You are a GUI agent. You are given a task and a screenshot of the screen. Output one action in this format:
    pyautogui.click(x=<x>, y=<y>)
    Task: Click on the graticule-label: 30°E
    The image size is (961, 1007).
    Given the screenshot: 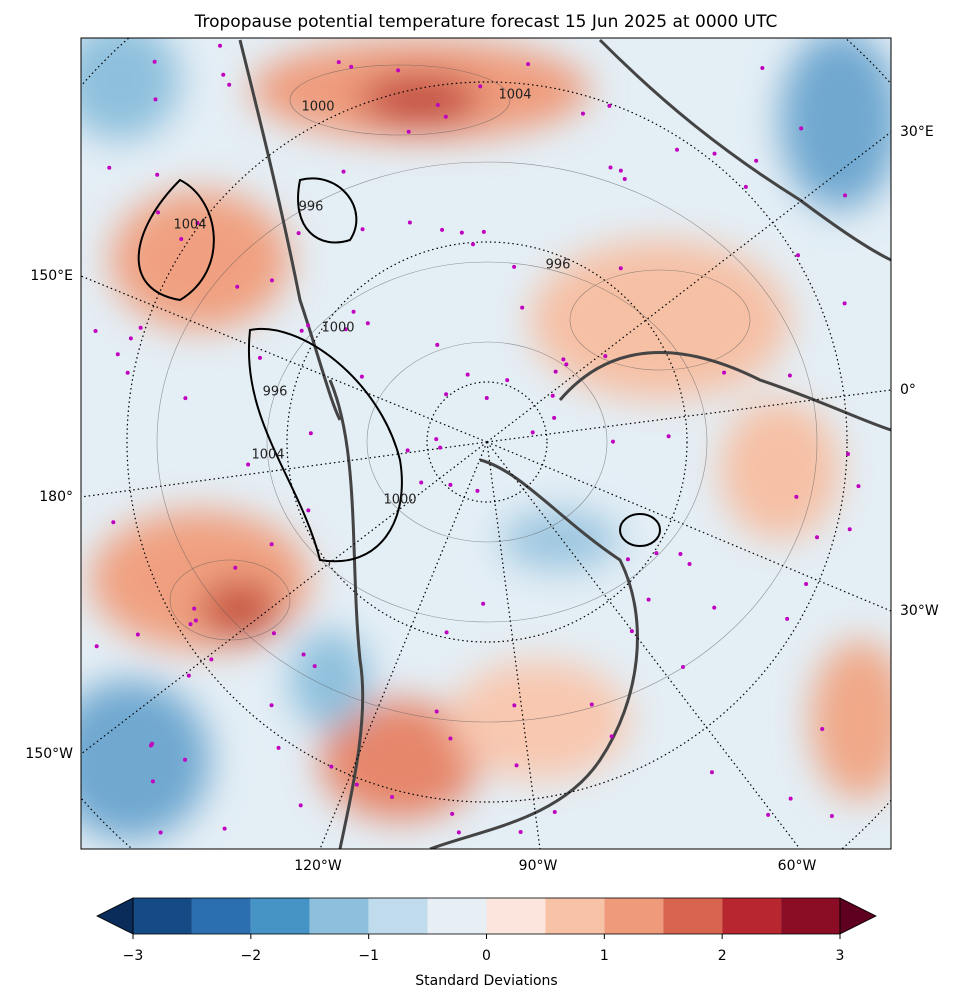 What is the action you would take?
    pyautogui.click(x=917, y=132)
    